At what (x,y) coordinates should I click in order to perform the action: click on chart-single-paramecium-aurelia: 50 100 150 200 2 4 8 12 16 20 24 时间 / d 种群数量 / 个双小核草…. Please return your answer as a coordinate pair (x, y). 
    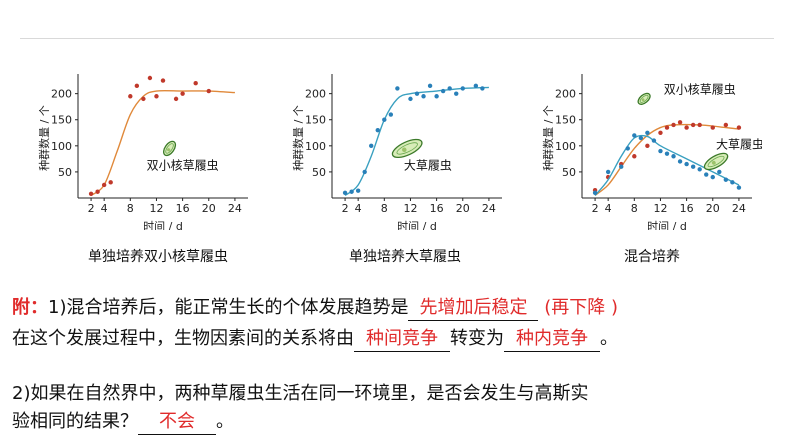
    Looking at the image, I should click on (138, 145).